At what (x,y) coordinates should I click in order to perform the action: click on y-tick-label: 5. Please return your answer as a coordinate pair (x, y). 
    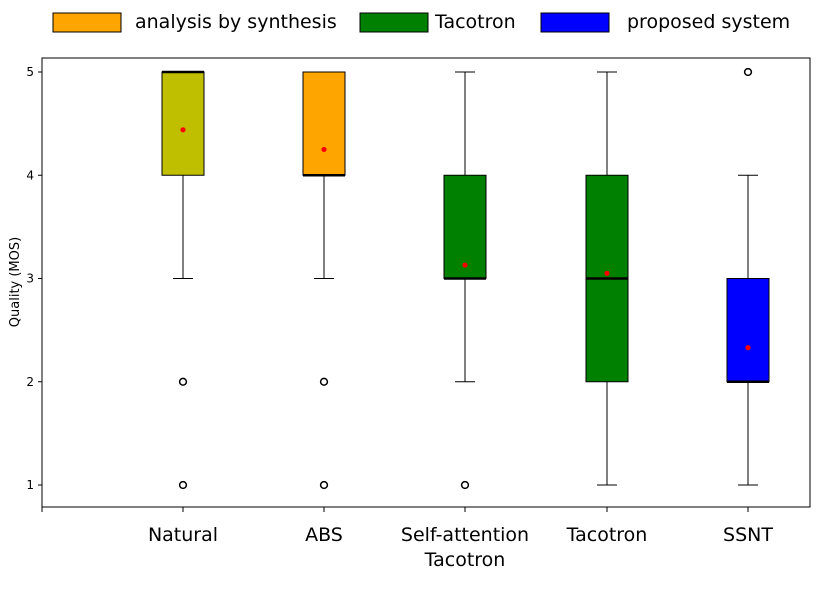
    Looking at the image, I should click on (30, 72).